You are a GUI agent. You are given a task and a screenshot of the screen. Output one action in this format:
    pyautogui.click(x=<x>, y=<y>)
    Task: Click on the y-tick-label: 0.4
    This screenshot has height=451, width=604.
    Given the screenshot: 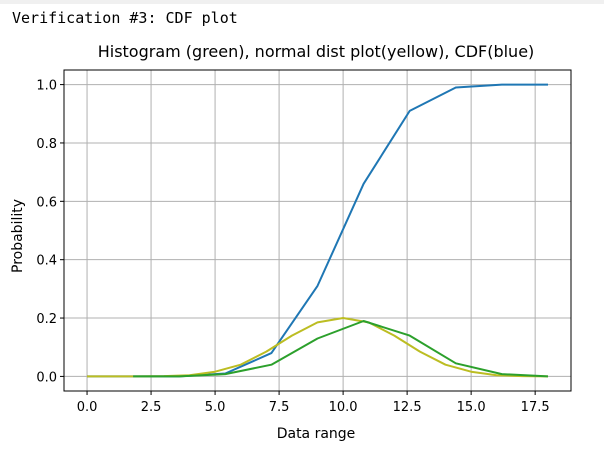 What is the action you would take?
    pyautogui.click(x=46, y=261)
    